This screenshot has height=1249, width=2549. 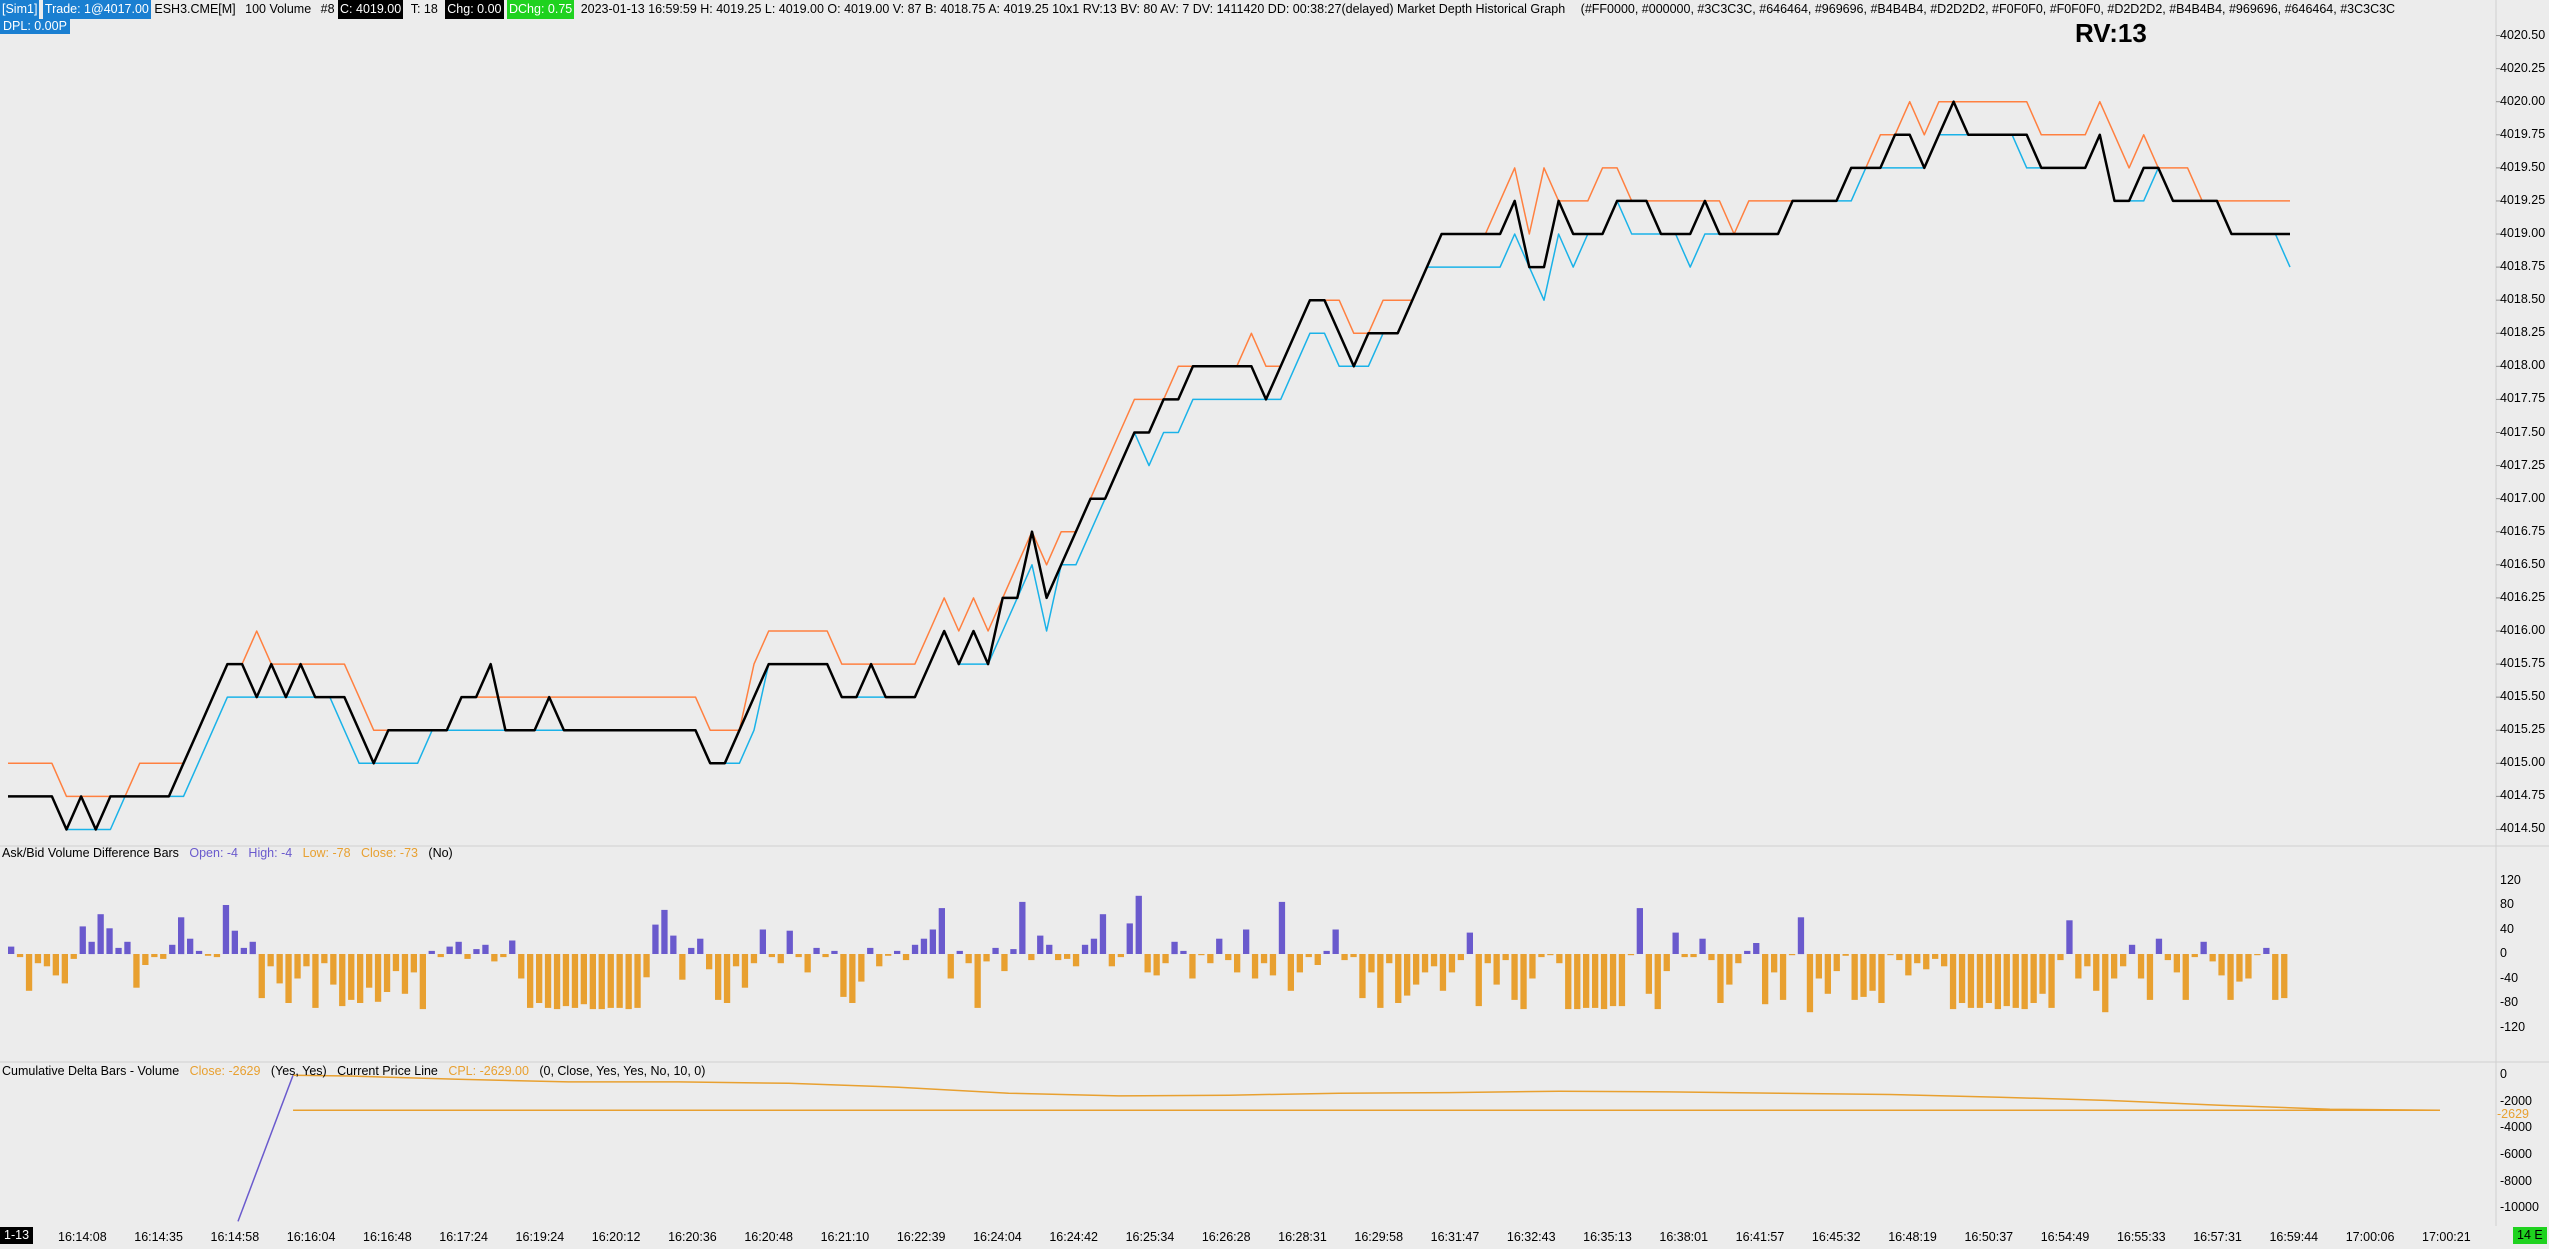 I want to click on x-tick-label-11: 16:22:39, so click(x=921, y=1237).